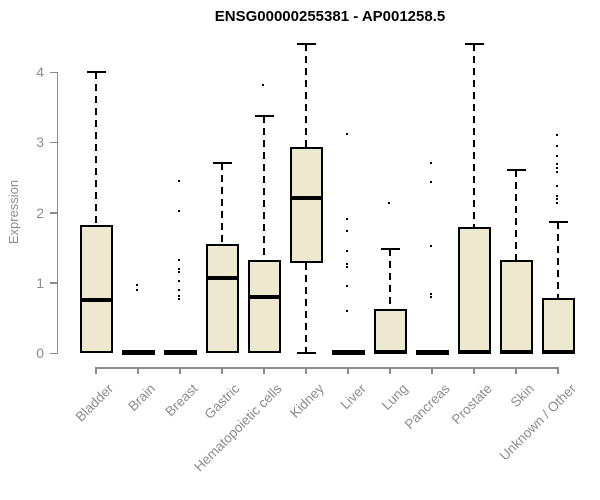  I want to click on box-prostate, so click(474, 289).